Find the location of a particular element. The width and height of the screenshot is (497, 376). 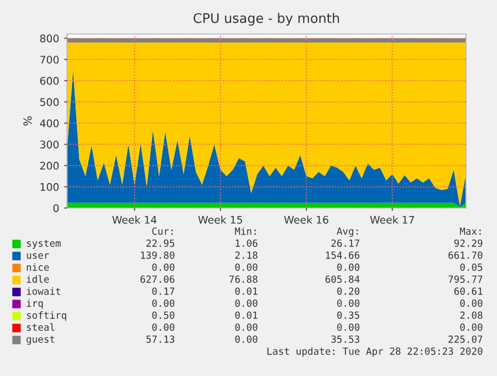

text: 605.84 is located at coordinates (343, 279).